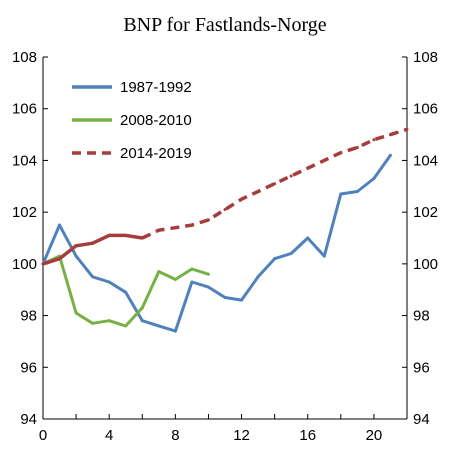 Image resolution: width=450 pixels, height=464 pixels. Describe the element at coordinates (425, 212) in the screenshot. I see `y-tick-label-right: 102` at that location.